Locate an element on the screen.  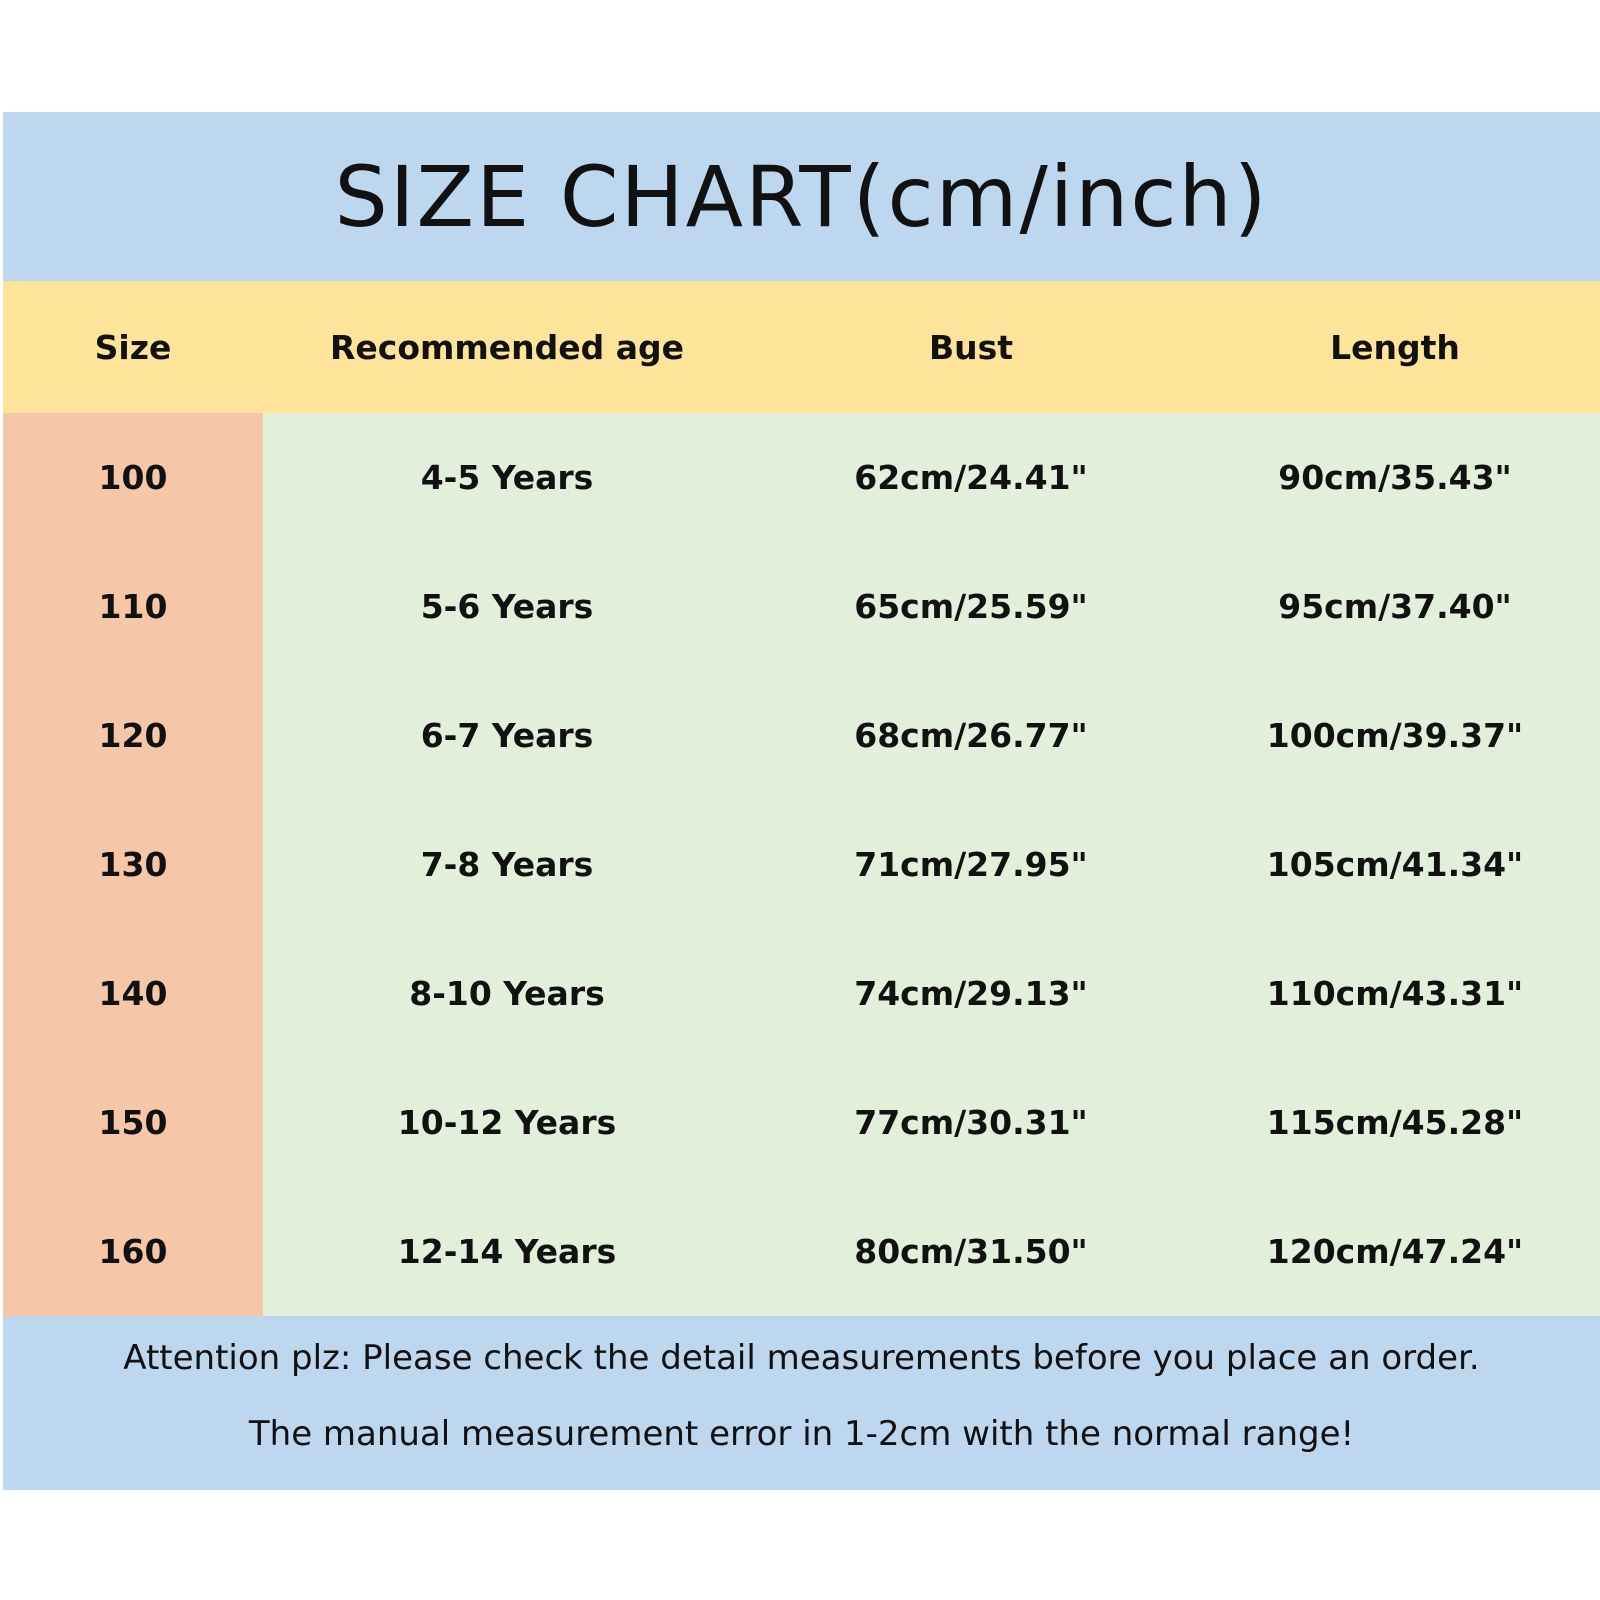
table-row: 130 7-8 Years 71cm/27.95" 105cm/41.34" is located at coordinates (801, 864).